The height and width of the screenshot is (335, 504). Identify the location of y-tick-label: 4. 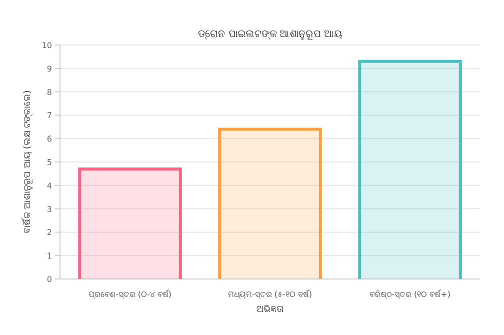
(49, 185).